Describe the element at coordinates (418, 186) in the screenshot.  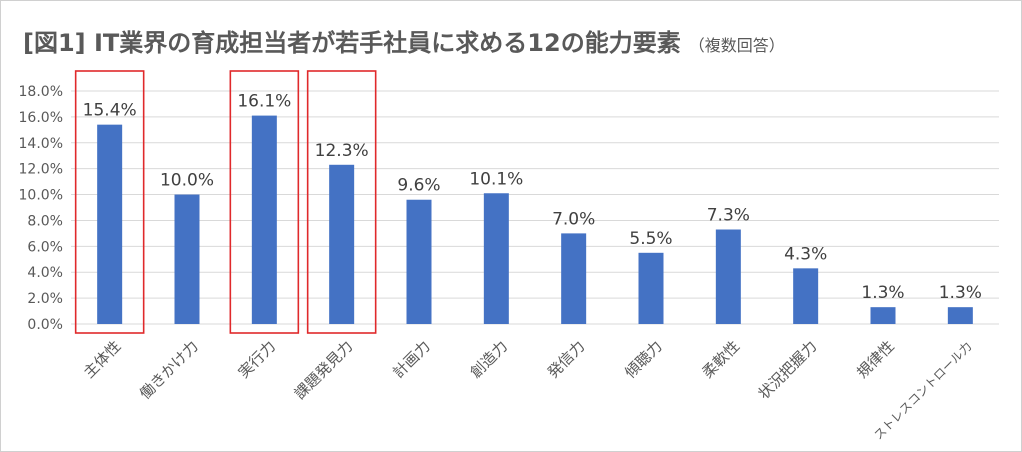
I see `data-label-4: 9.6%` at that location.